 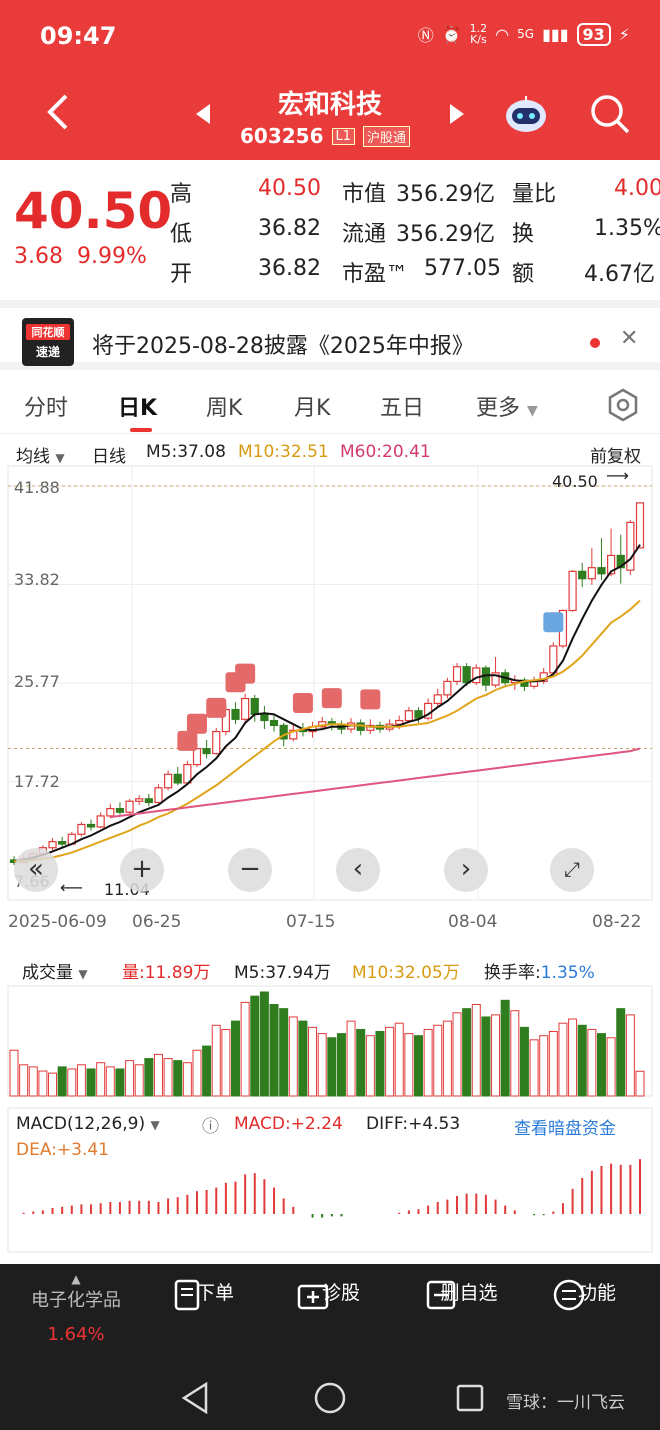 What do you see at coordinates (76, 1308) in the screenshot?
I see `sector-indicator: ▲ 电子化学品 1.64%` at bounding box center [76, 1308].